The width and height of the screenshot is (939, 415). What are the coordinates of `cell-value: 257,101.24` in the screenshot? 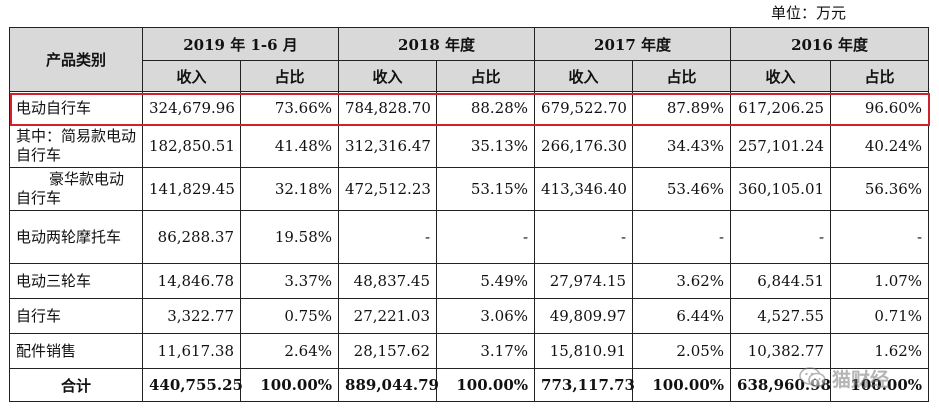 It's located at (781, 146).